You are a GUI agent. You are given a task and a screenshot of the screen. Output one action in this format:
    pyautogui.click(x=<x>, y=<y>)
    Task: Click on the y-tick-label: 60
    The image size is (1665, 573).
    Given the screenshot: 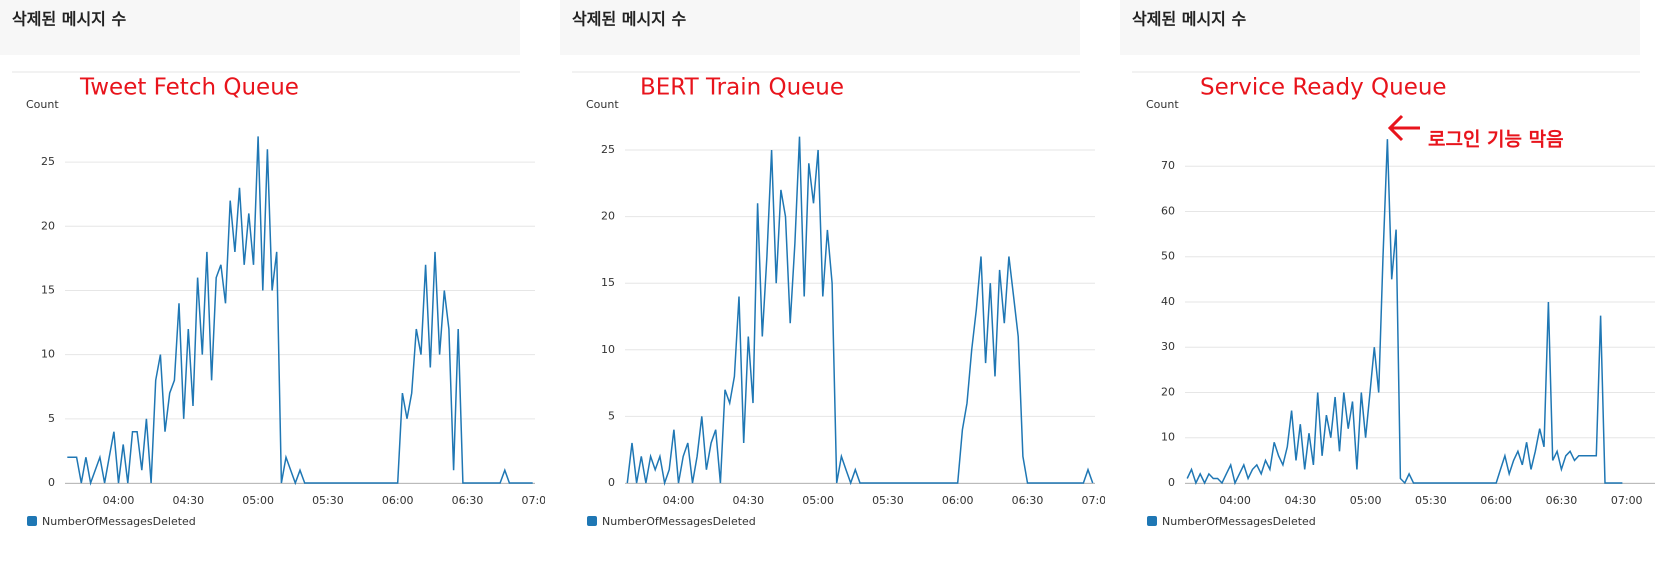 What is the action you would take?
    pyautogui.click(x=1168, y=210)
    